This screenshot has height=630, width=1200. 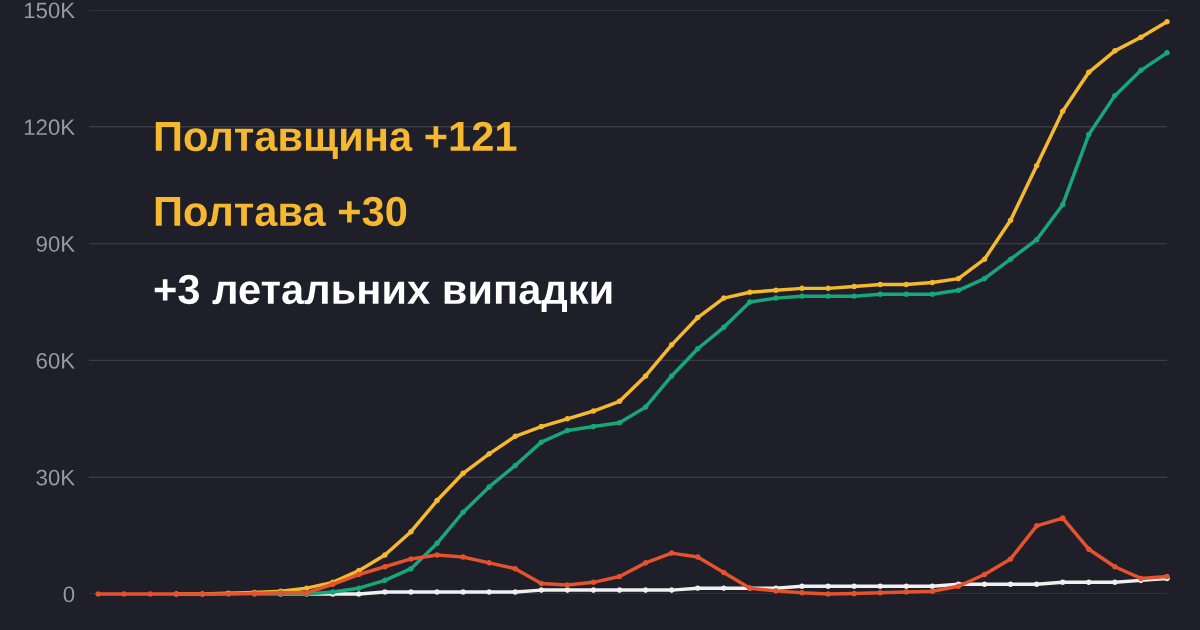 What do you see at coordinates (281, 211) in the screenshot?
I see `annotation: Полтава +30` at bounding box center [281, 211].